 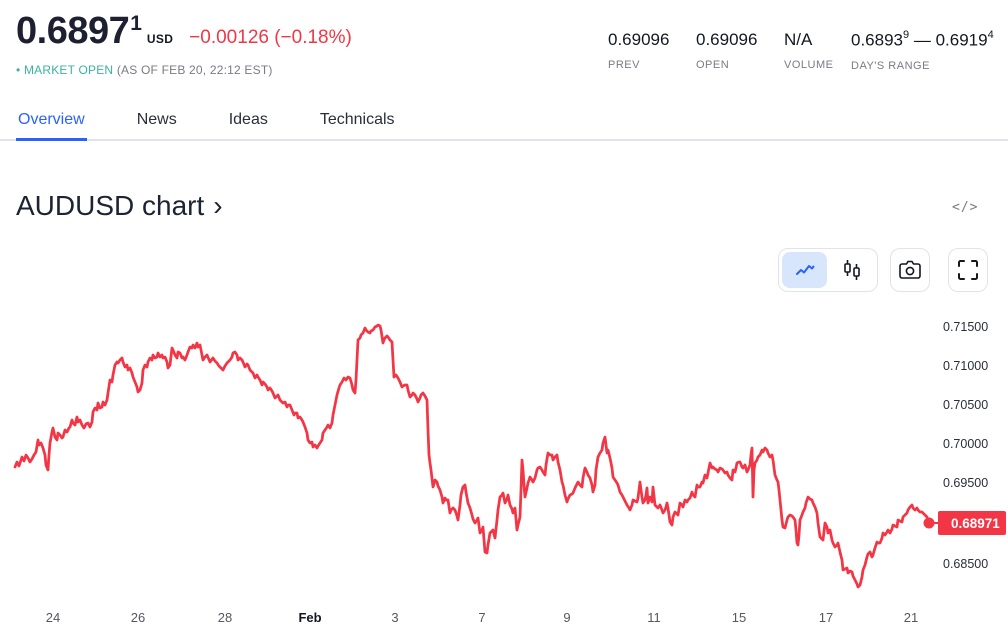 What do you see at coordinates (160, 39) in the screenshot?
I see `price-currency: USD` at bounding box center [160, 39].